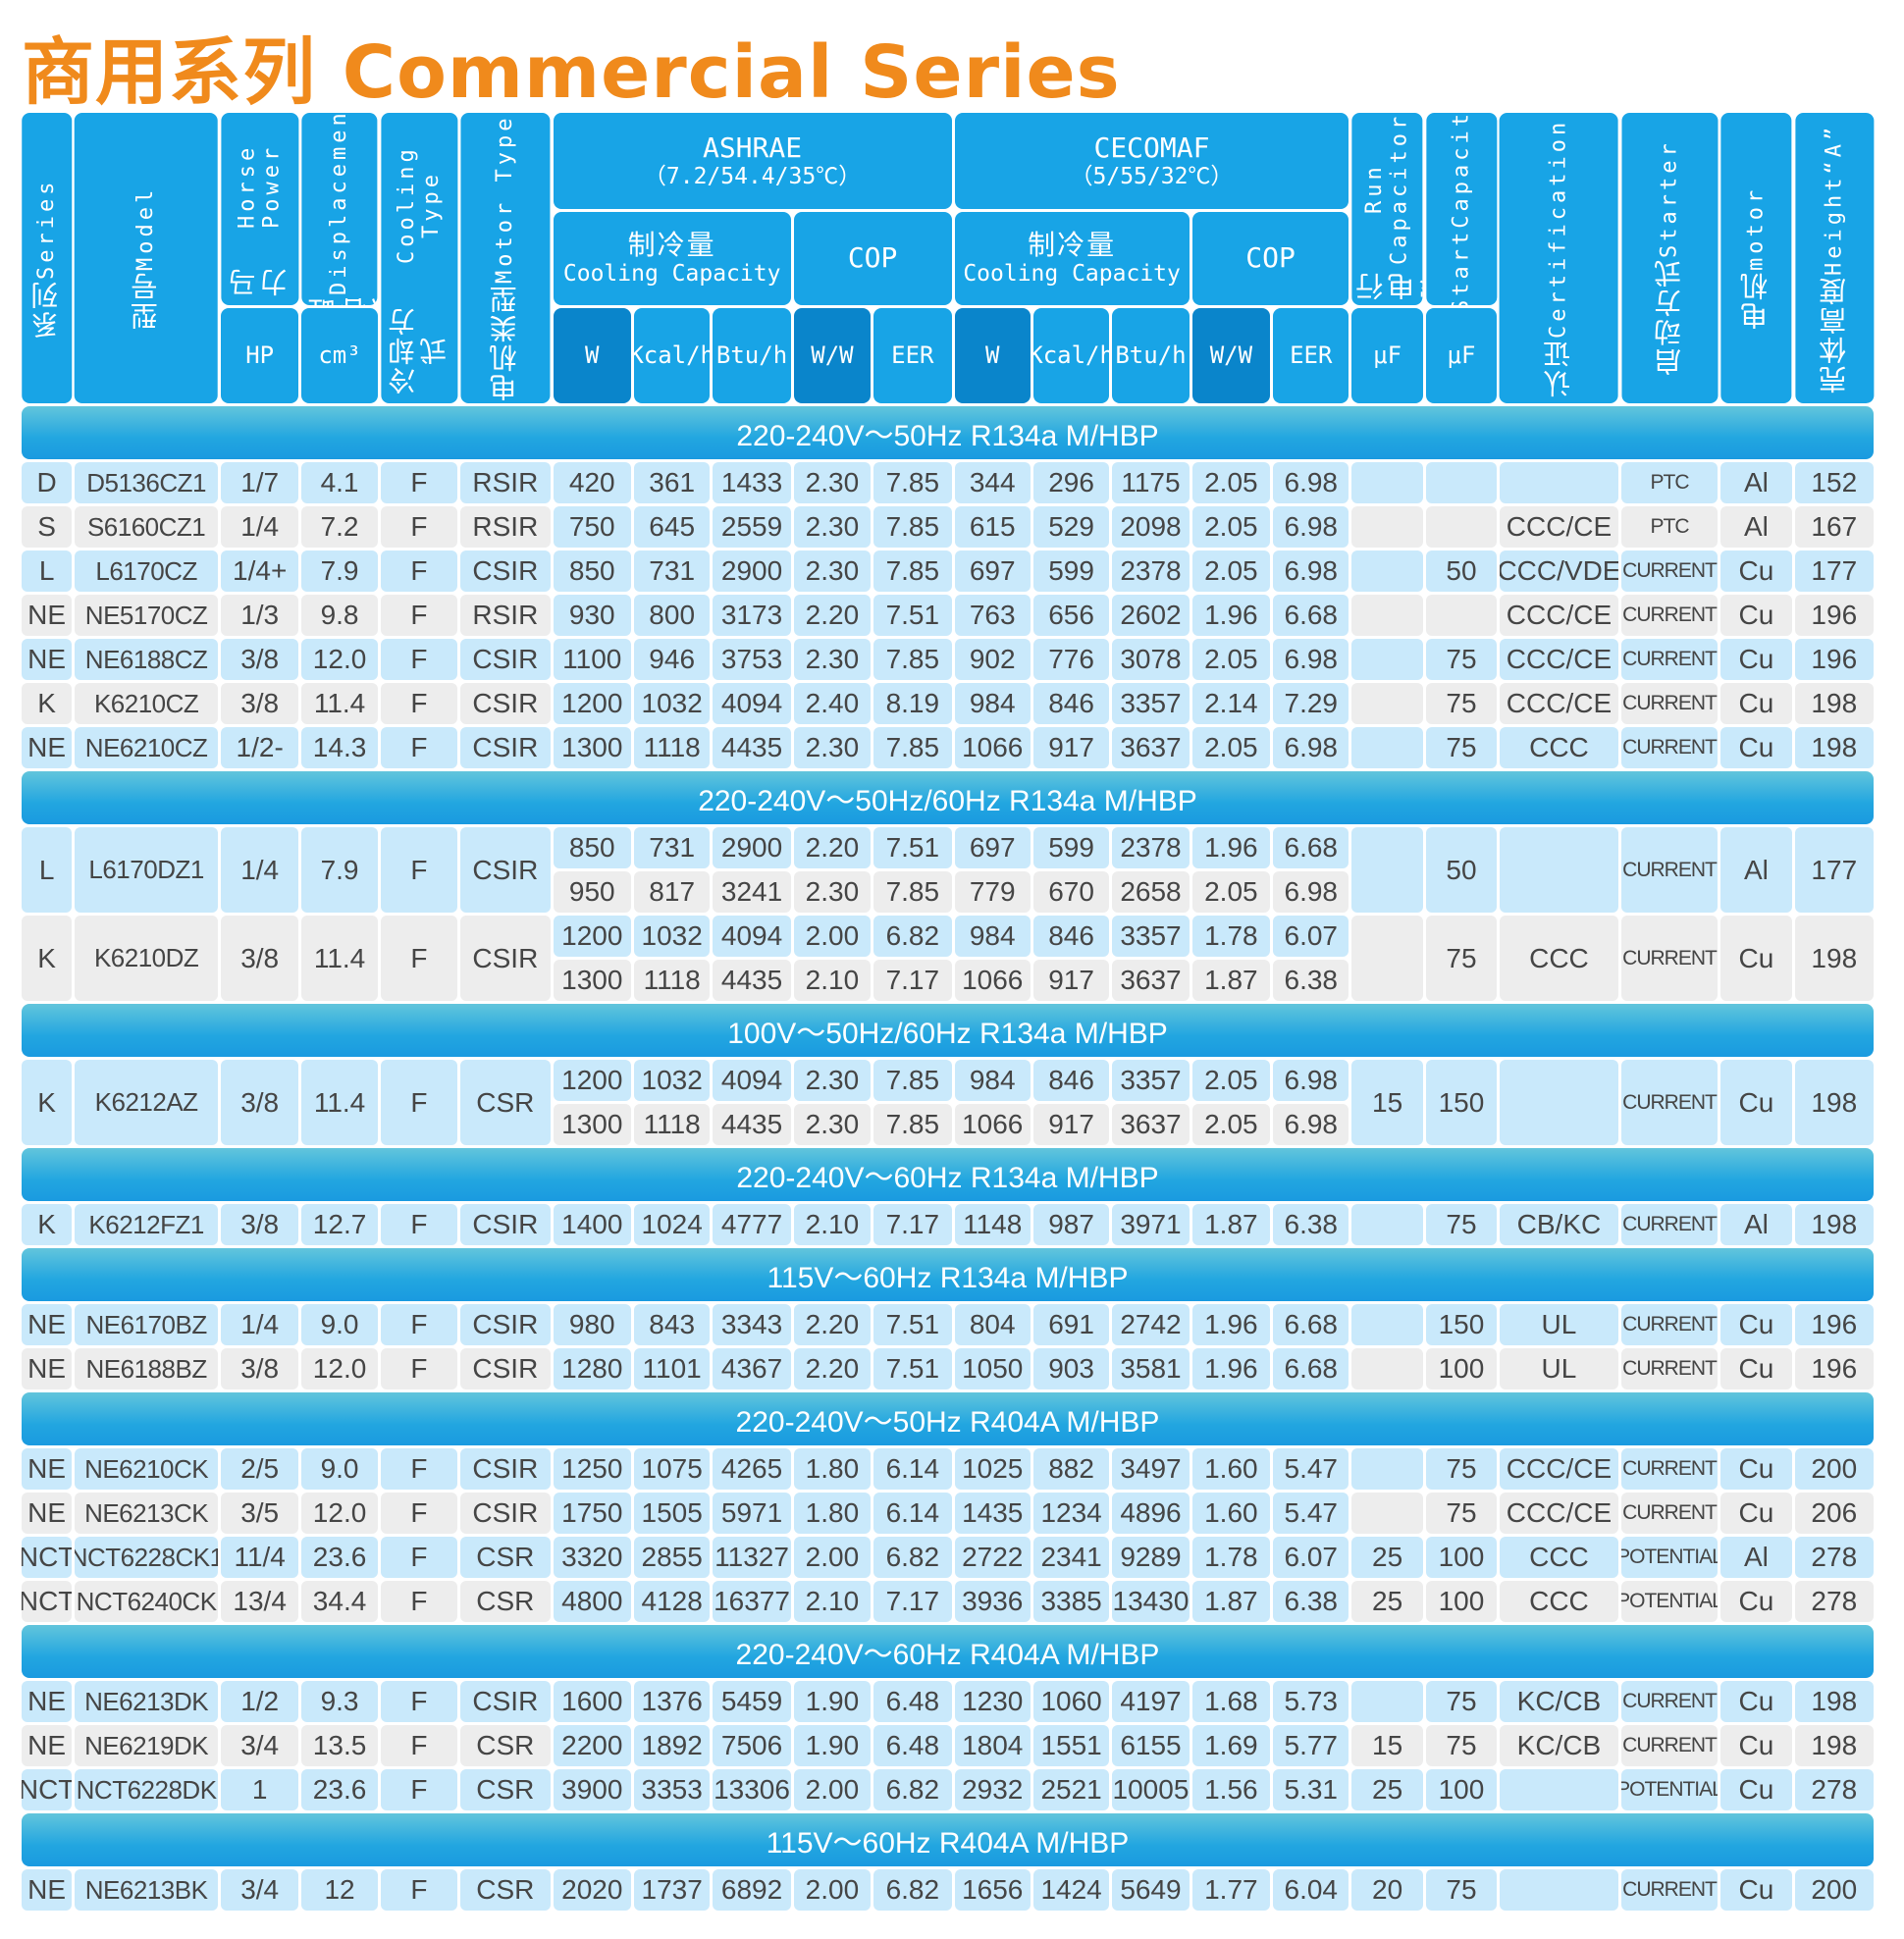 This screenshot has width=1904, height=1939. I want to click on header-start-cap-unit: μF, so click(1461, 355).